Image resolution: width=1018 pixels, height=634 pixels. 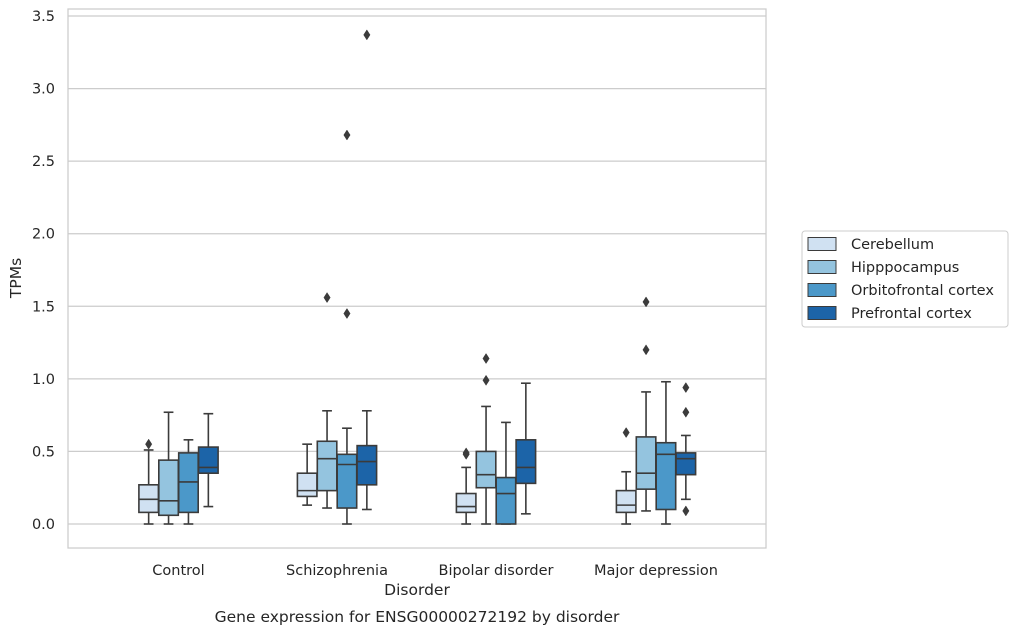 What do you see at coordinates (43, 307) in the screenshot?
I see `y-tick-label: 1.5` at bounding box center [43, 307].